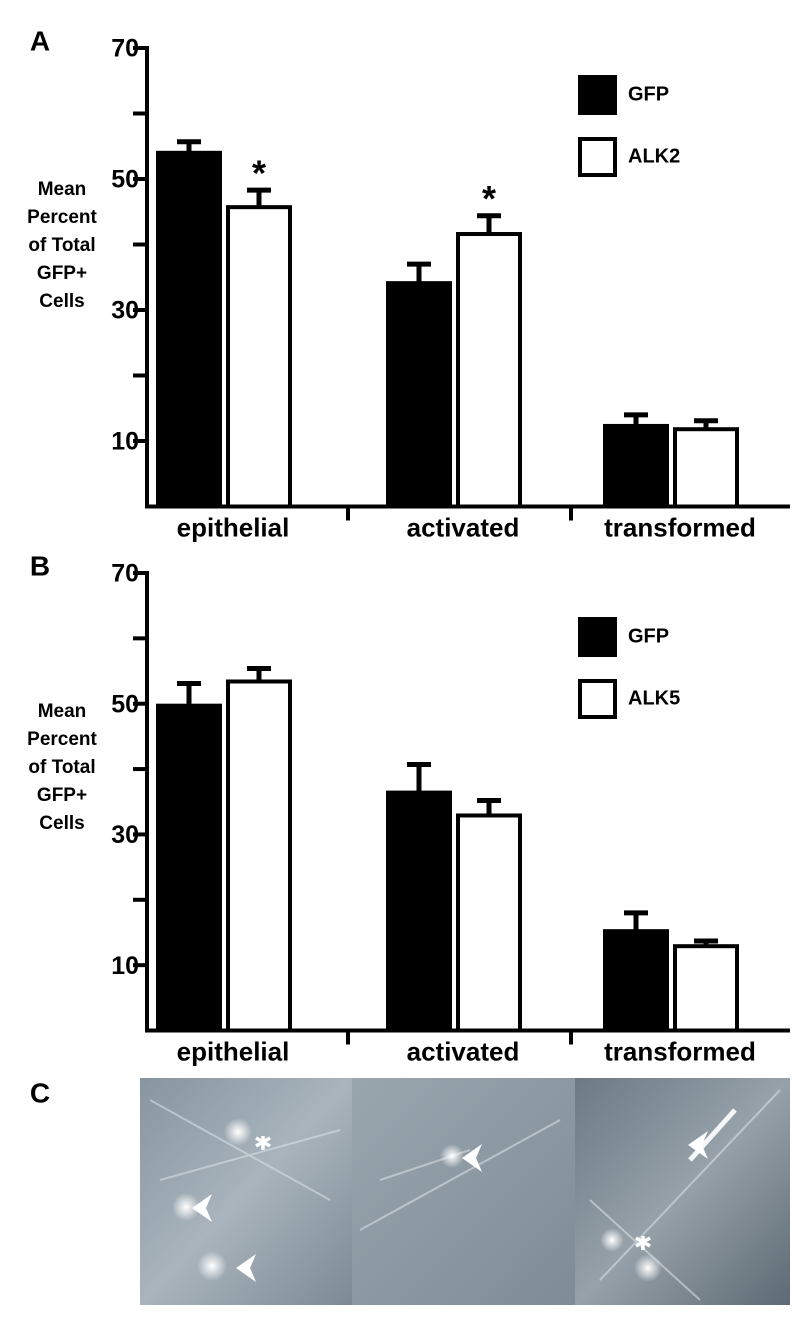 This screenshot has height=1319, width=800. Describe the element at coordinates (654, 698) in the screenshot. I see `legend-label: ALK5` at that location.